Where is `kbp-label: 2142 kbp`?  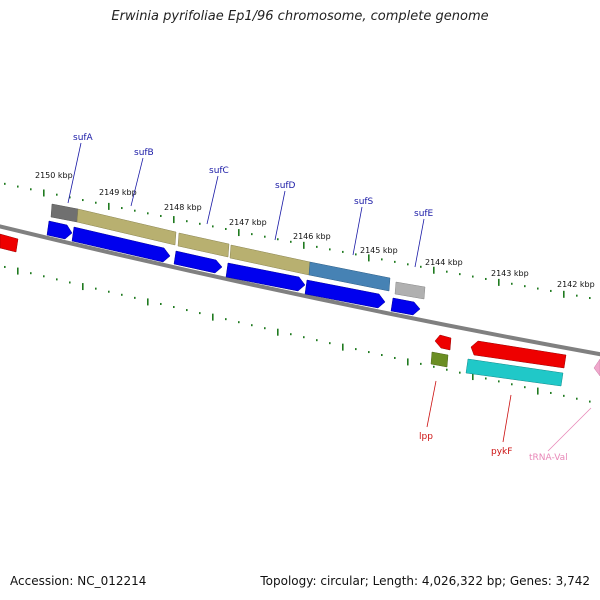
kbp-label: 2142 kbp is located at coordinates (576, 284).